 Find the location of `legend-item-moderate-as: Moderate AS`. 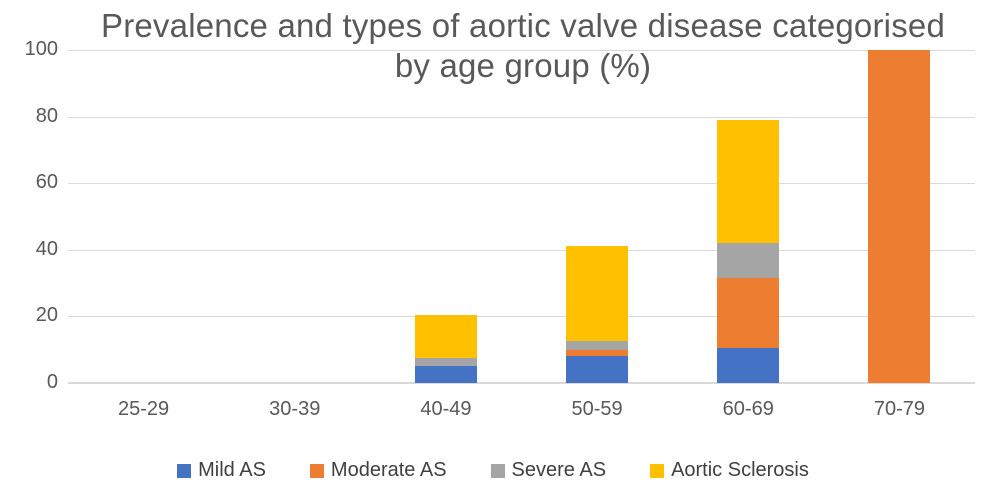

legend-item-moderate-as: Moderate AS is located at coordinates (378, 470).